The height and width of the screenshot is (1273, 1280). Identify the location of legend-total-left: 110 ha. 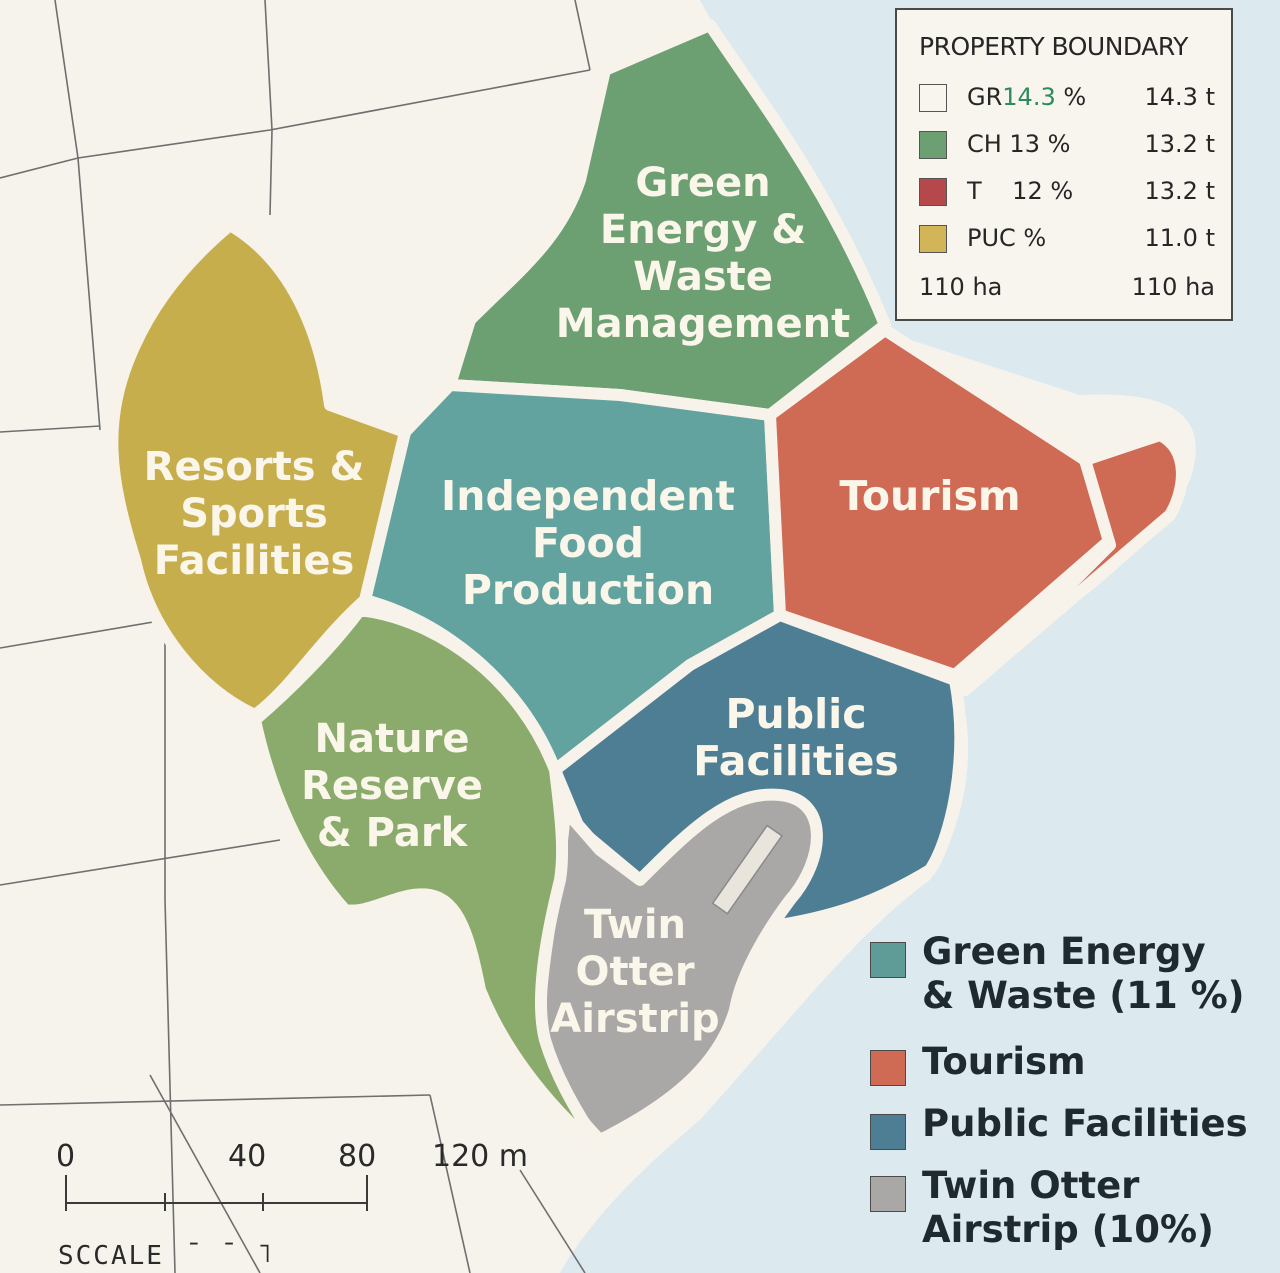
(961, 287).